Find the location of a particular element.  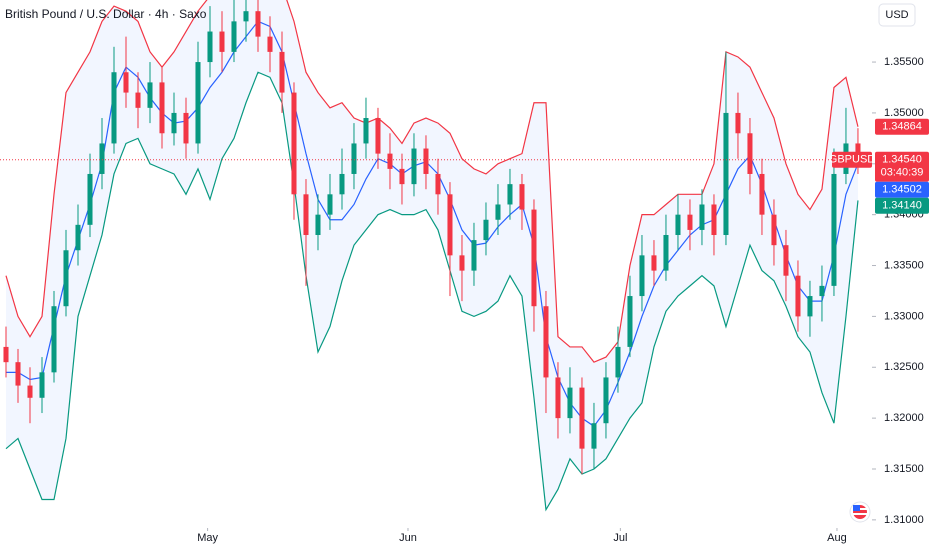

symbol-tag-text: GBPUSD is located at coordinates (852, 160).